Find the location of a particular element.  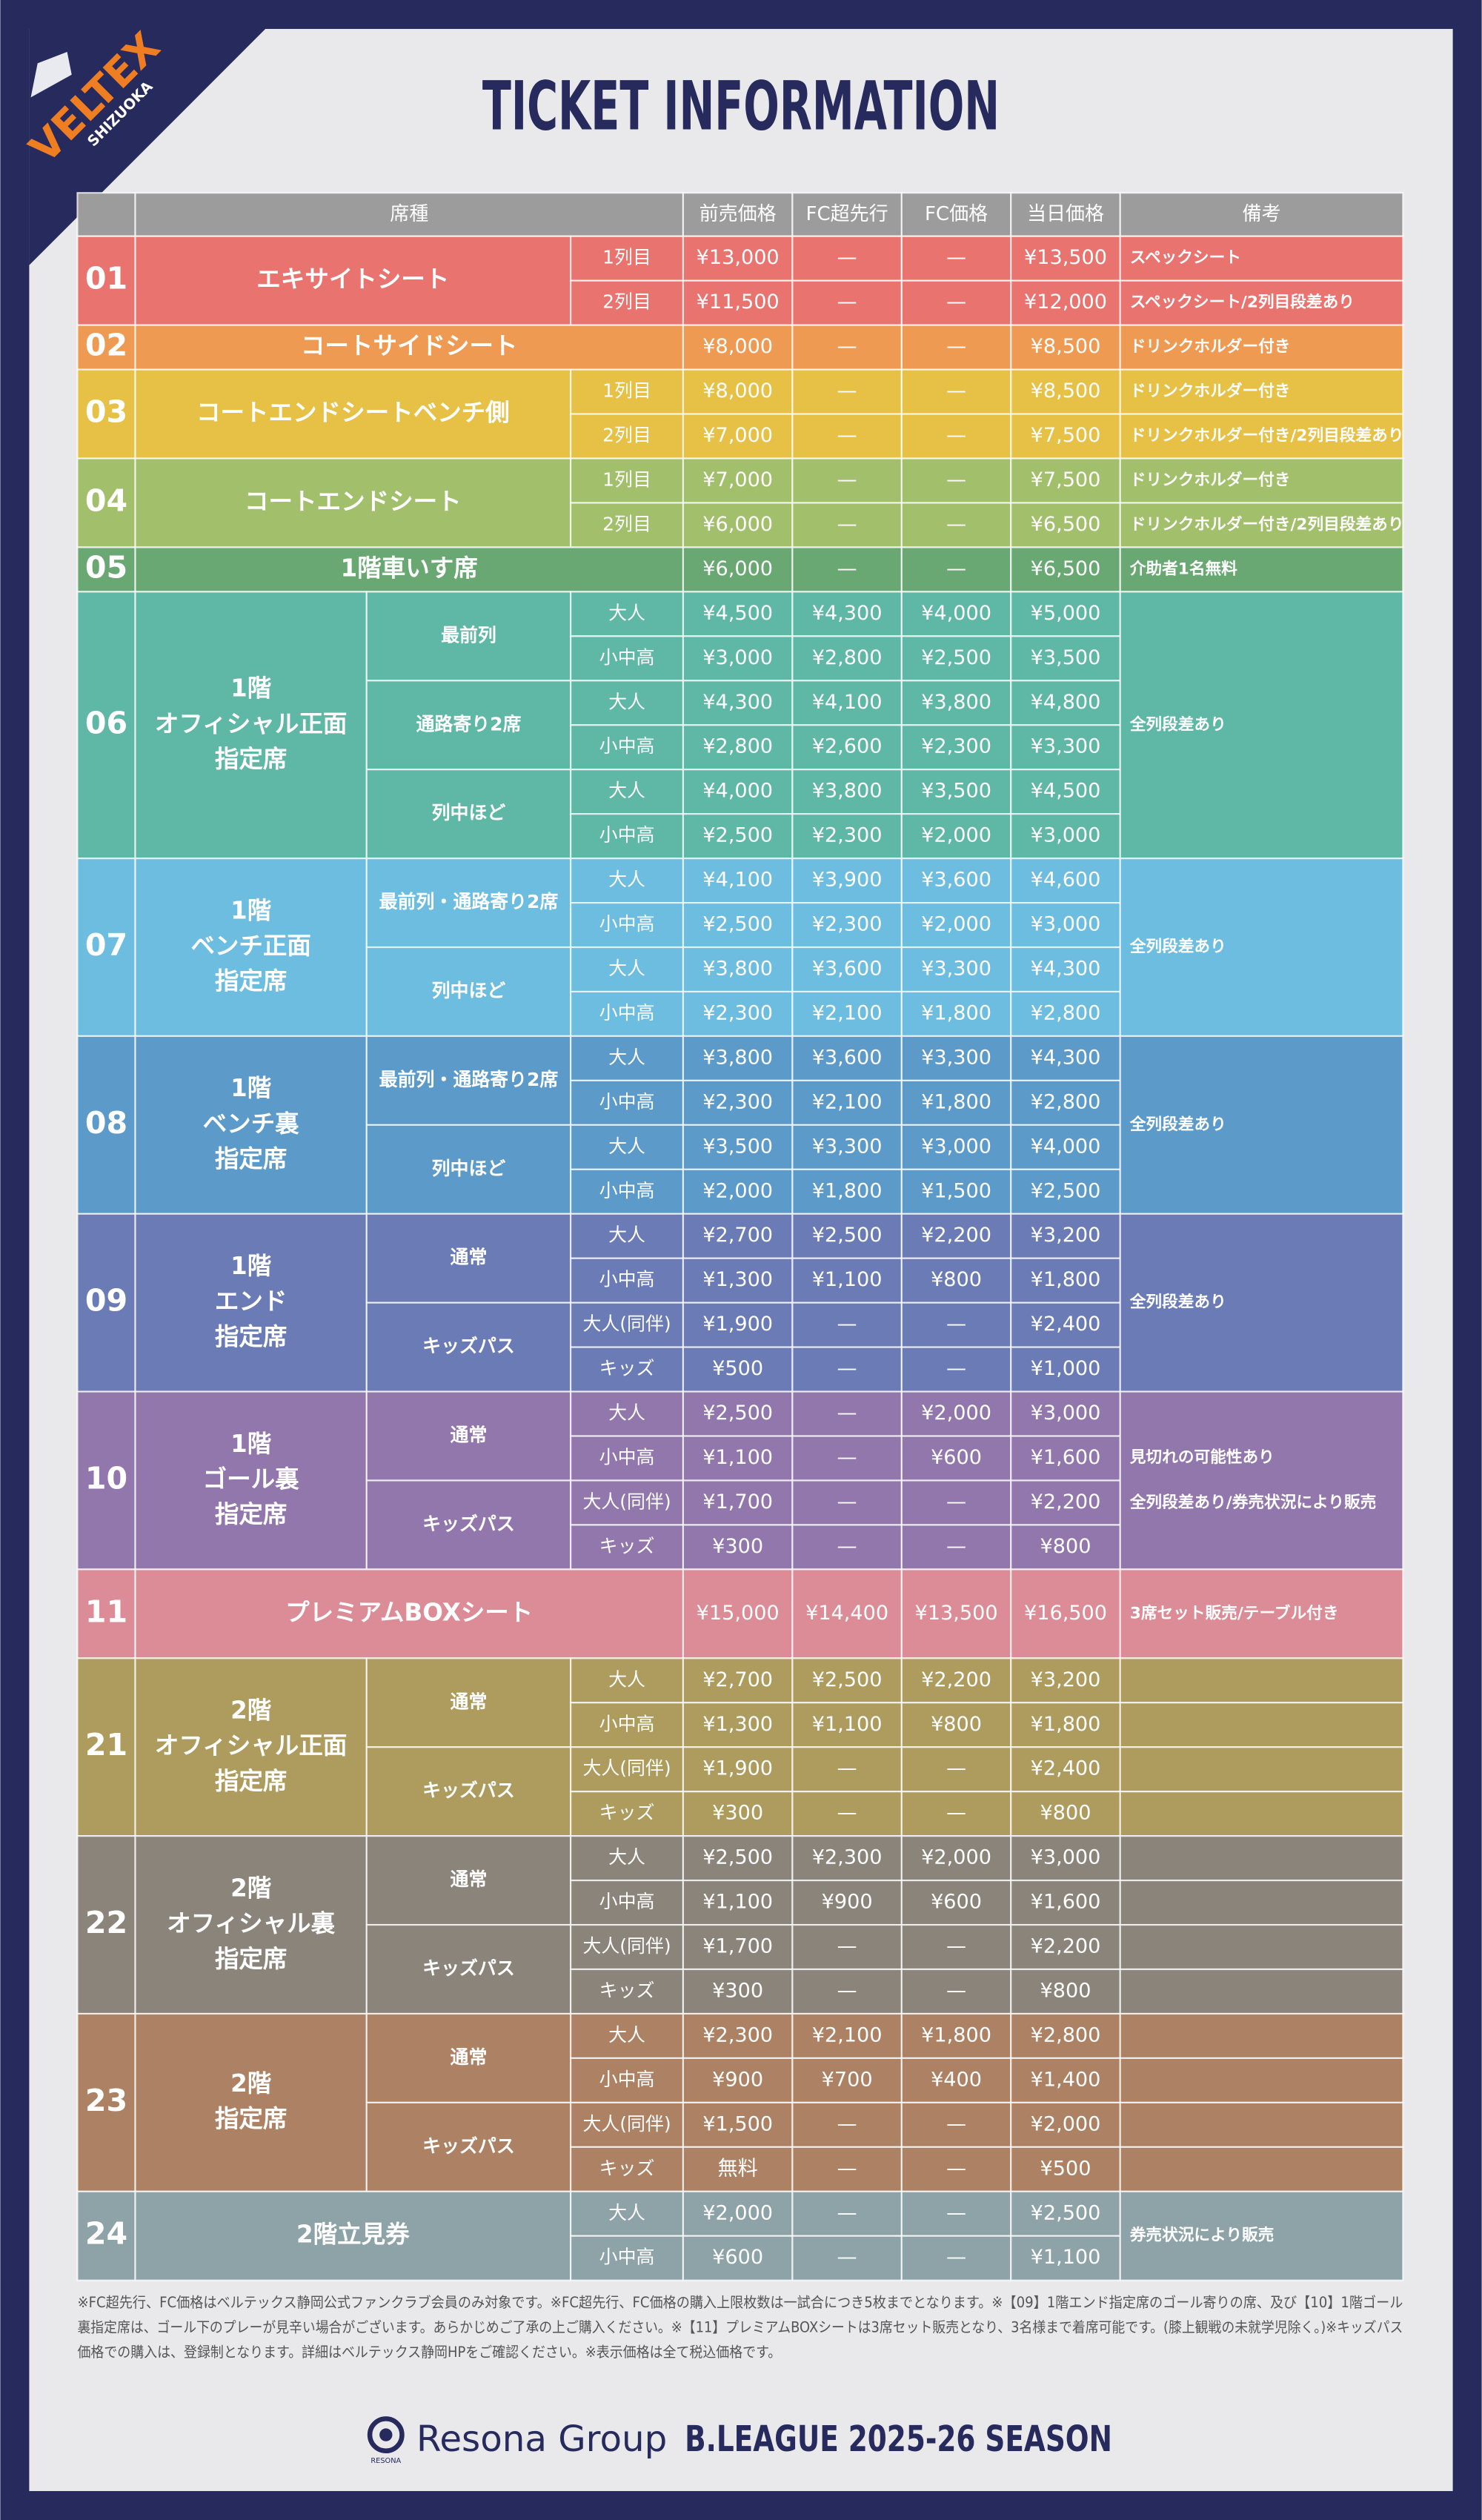

note: 全列段差あり/券売状況により販売 is located at coordinates (1253, 1503).